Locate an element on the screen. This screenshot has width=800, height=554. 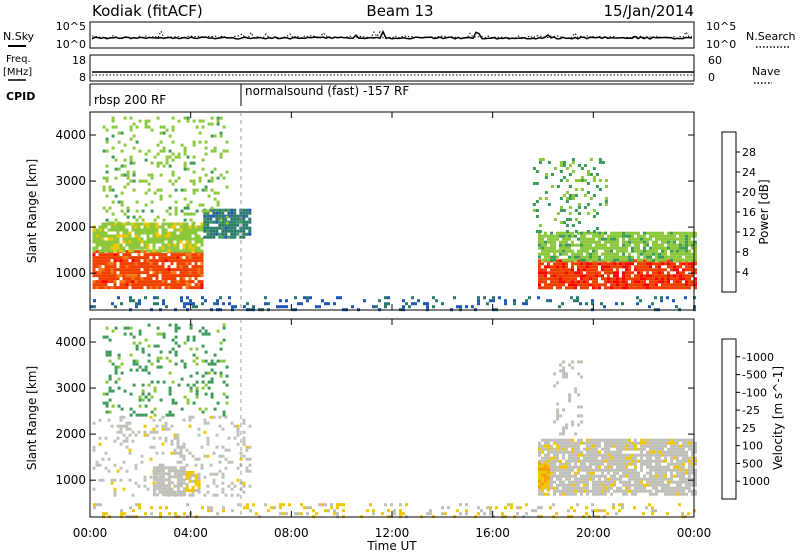
xtick-label: 20:00 is located at coordinates (593, 533).